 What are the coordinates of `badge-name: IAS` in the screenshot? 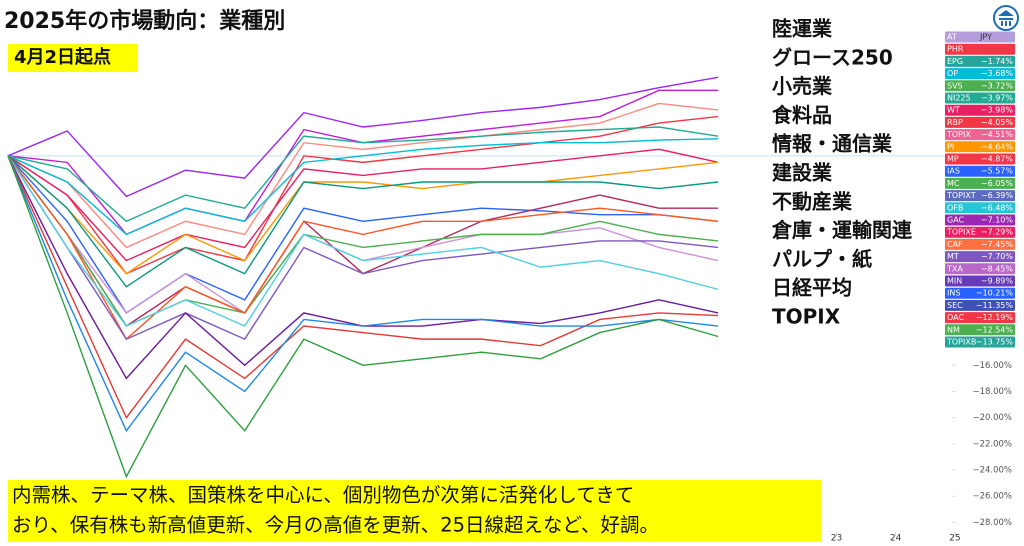 It's located at (953, 171).